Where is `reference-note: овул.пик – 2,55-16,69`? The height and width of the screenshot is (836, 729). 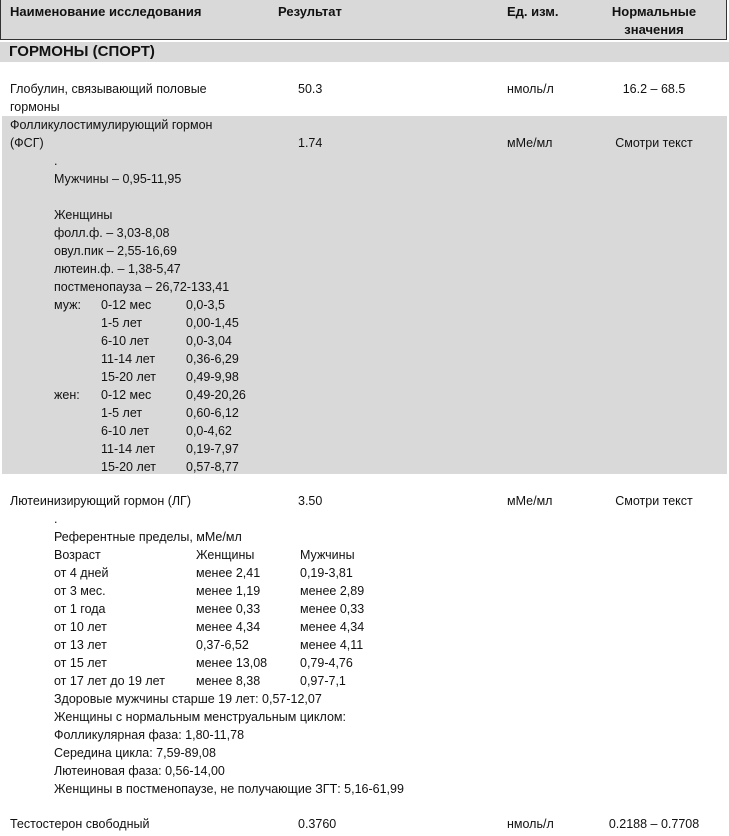
reference-note: овул.пик – 2,55-16,69 is located at coordinates (115, 251).